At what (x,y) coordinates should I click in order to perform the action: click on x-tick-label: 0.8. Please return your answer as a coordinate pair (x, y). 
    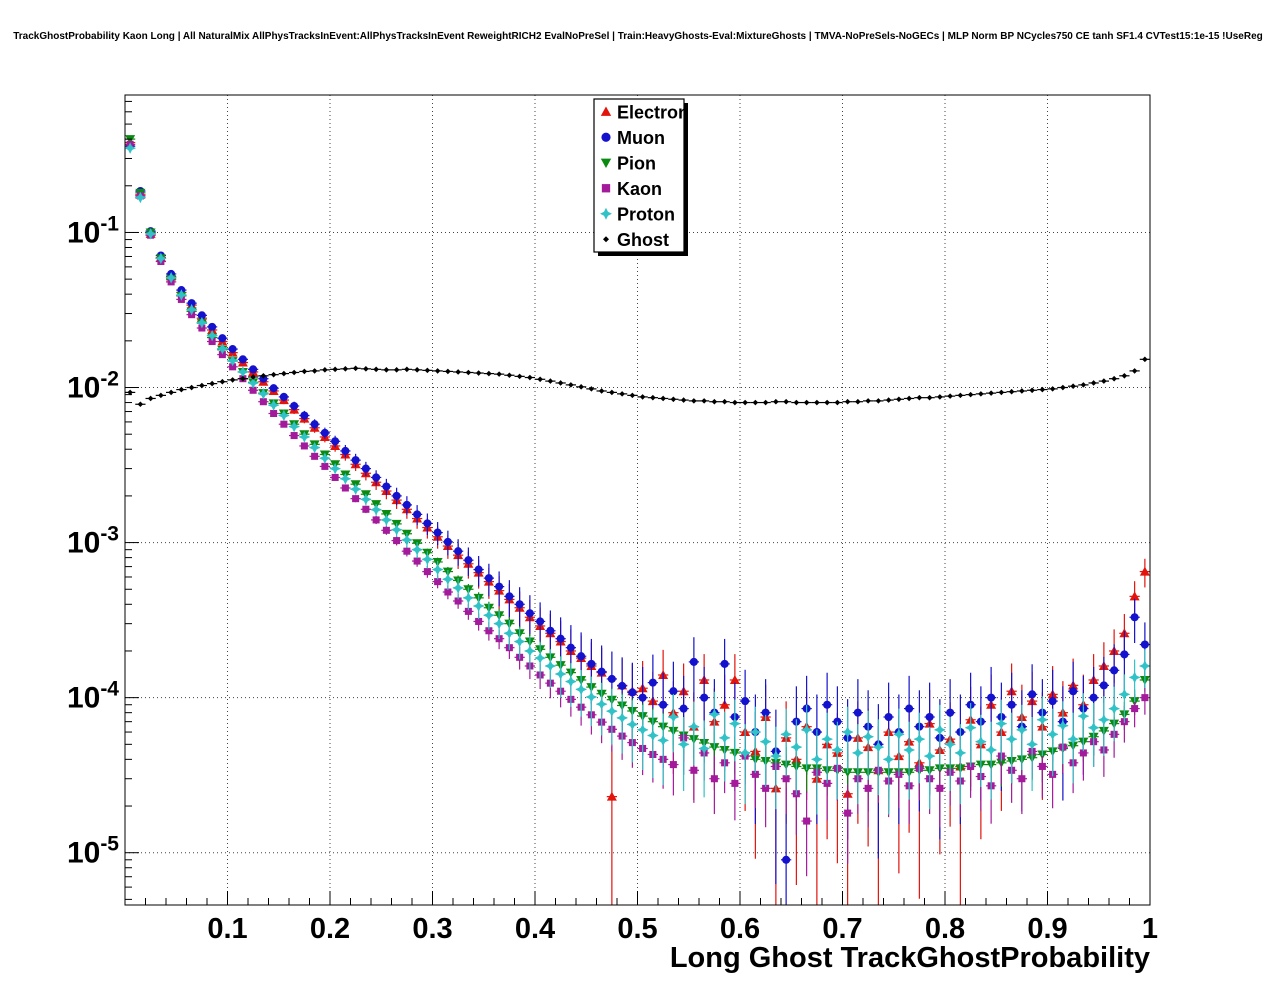
    Looking at the image, I should click on (945, 929).